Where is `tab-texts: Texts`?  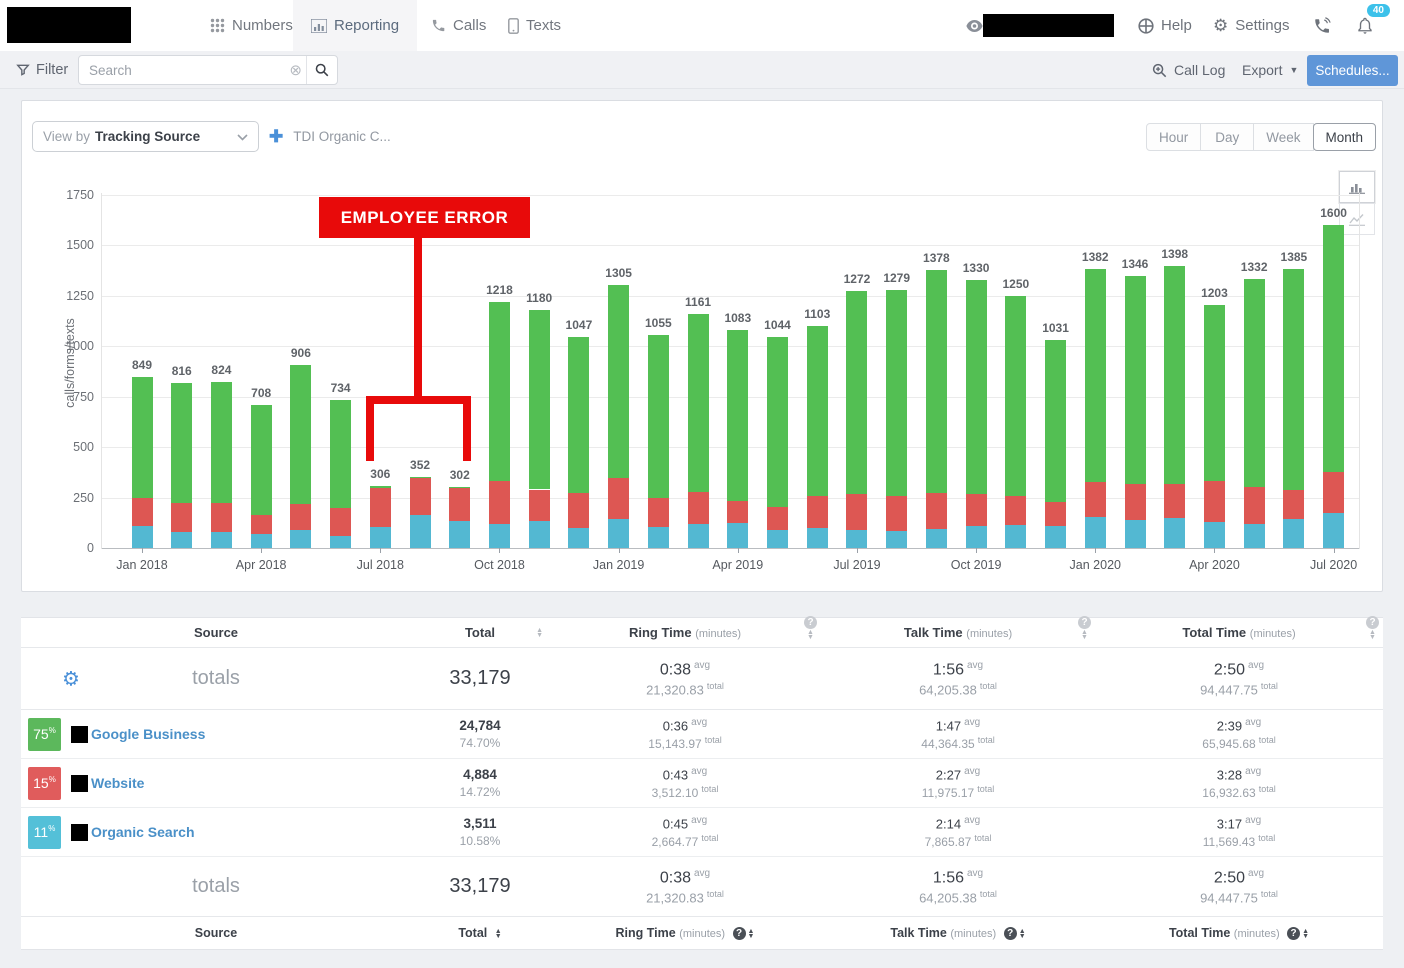 tab-texts: Texts is located at coordinates (534, 25).